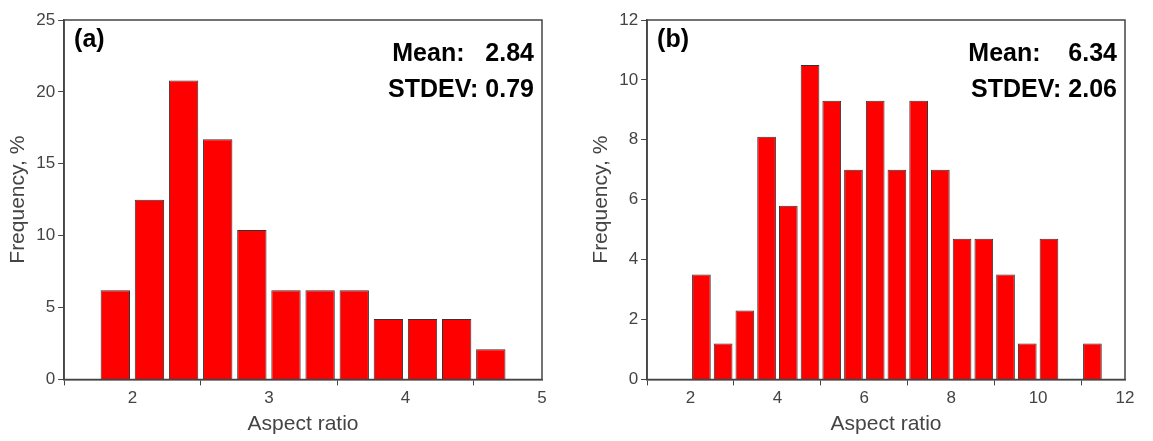 The width and height of the screenshot is (1153, 441). Describe the element at coordinates (89, 38) in the screenshot. I see `annotation: (a)` at that location.